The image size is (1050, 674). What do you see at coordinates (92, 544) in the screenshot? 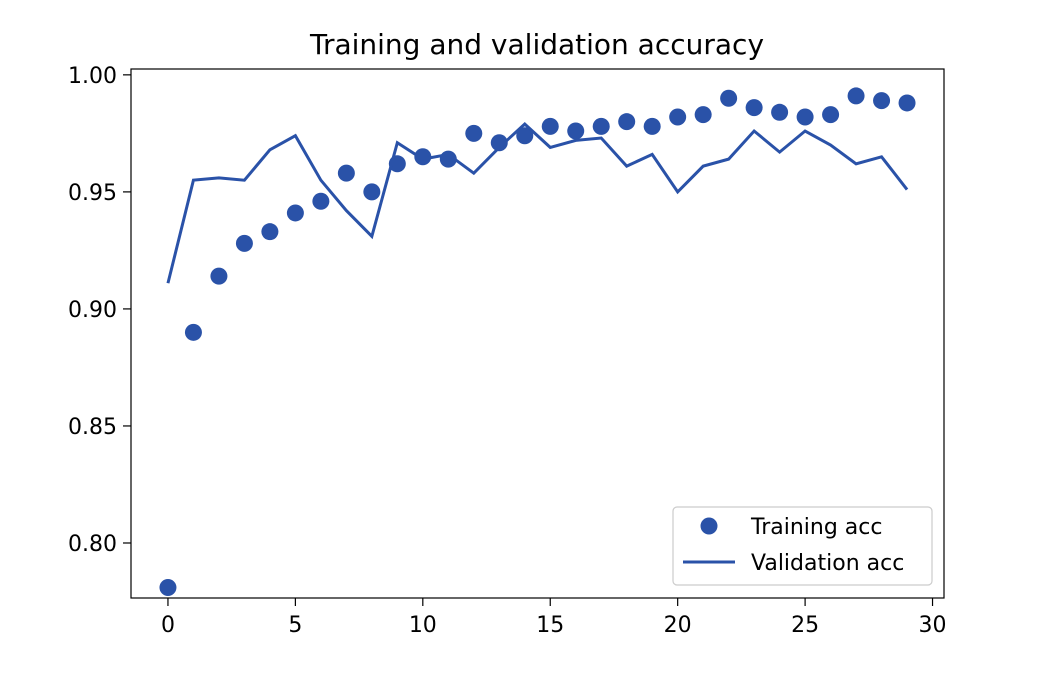
I see `y-tick-label: 0.80` at bounding box center [92, 544].